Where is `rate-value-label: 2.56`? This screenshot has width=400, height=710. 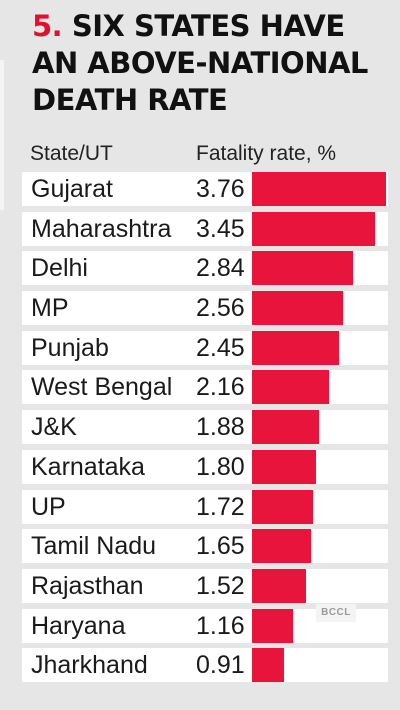 rate-value-label: 2.56 is located at coordinates (220, 308).